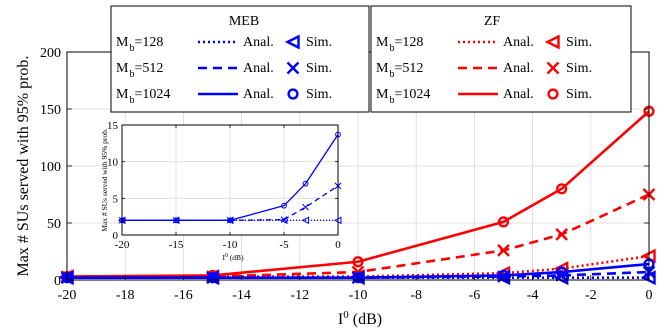 This screenshot has height=332, width=665. What do you see at coordinates (67, 295) in the screenshot?
I see `main-x-tick-label: -20` at bounding box center [67, 295].